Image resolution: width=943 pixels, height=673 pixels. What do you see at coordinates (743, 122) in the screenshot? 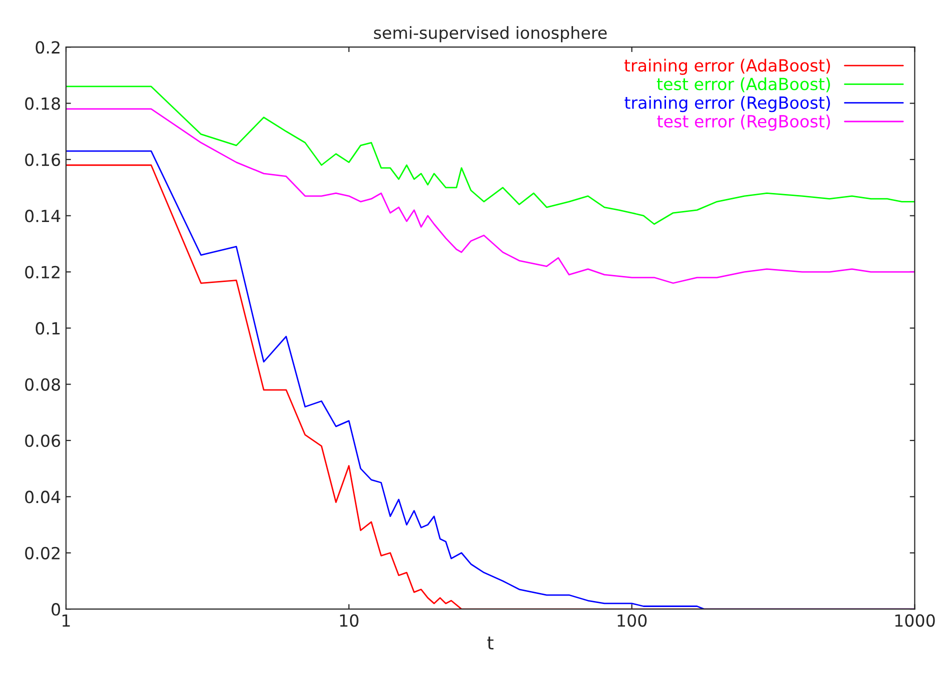
I see `legend-label: test error (RegBoost)` at bounding box center [743, 122].